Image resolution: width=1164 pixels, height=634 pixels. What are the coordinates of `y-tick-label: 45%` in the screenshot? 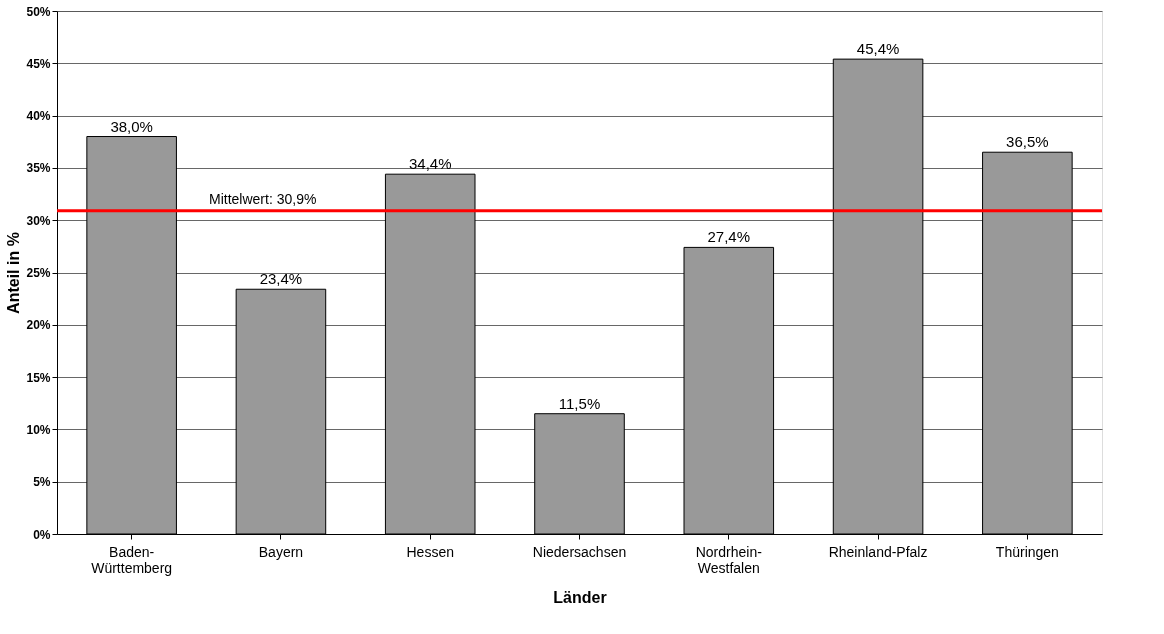 It's located at (38, 63).